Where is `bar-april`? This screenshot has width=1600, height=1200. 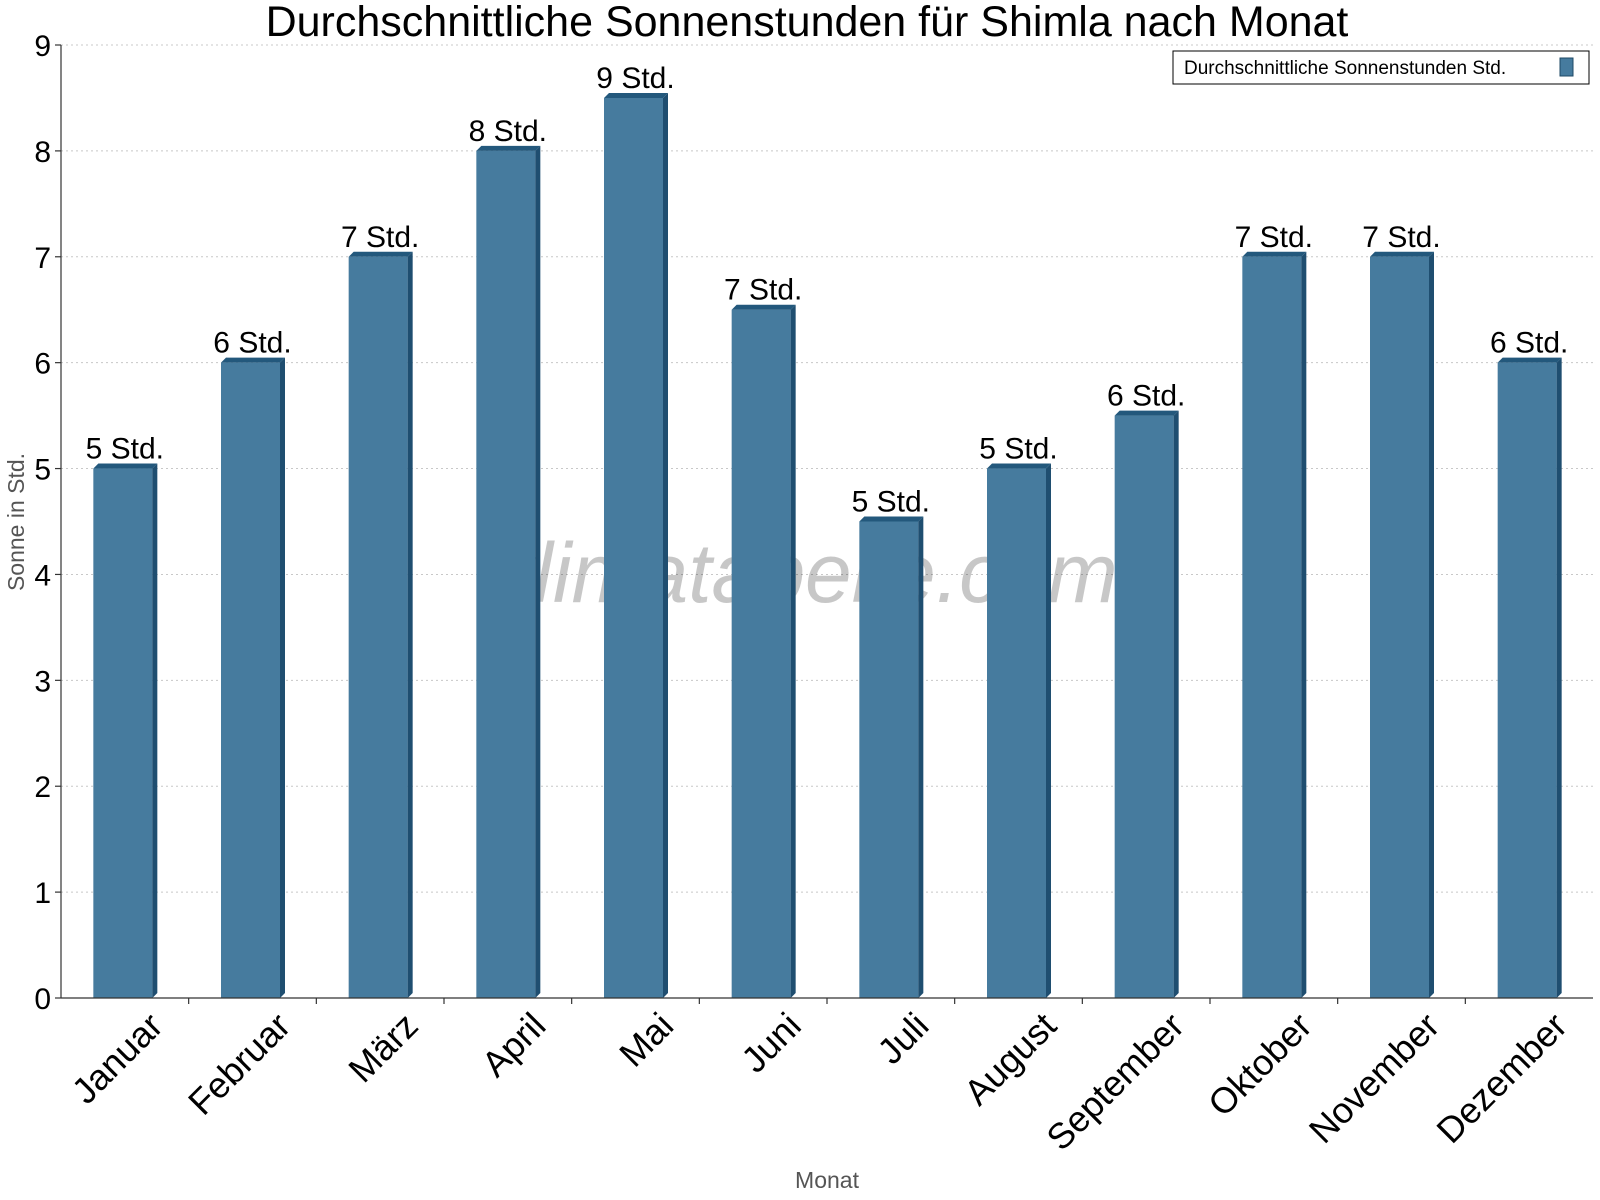
bar-april is located at coordinates (508, 571).